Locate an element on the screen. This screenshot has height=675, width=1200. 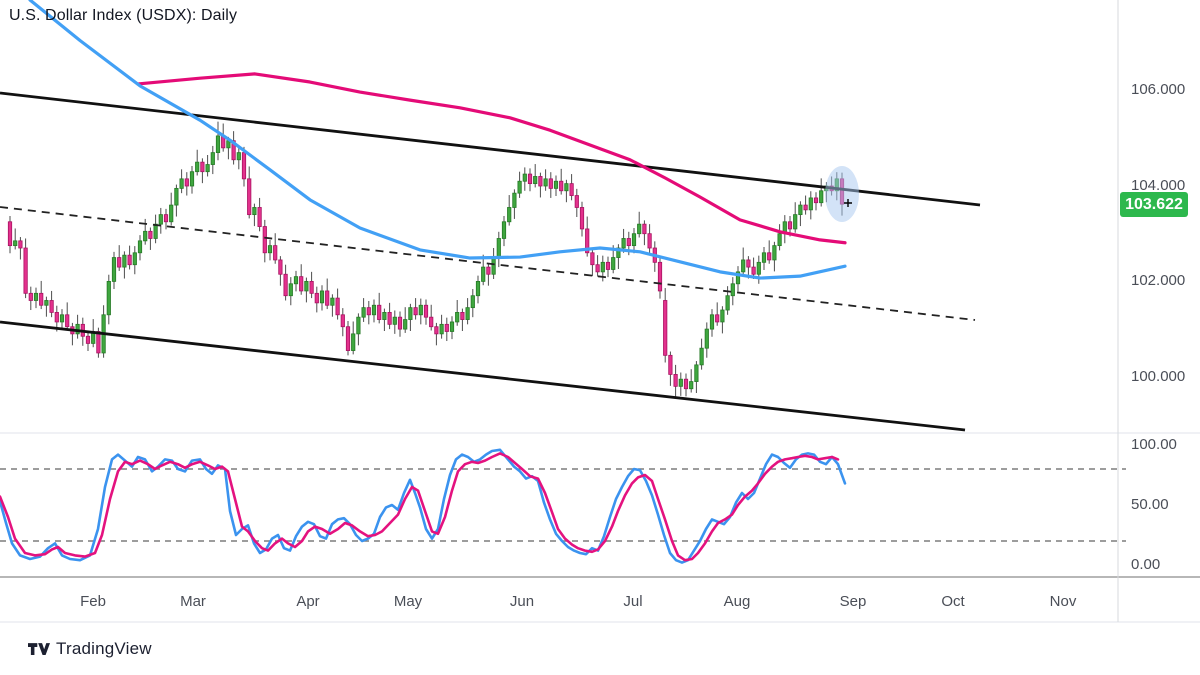
last-price-cross-marker is located at coordinates (848, 203).